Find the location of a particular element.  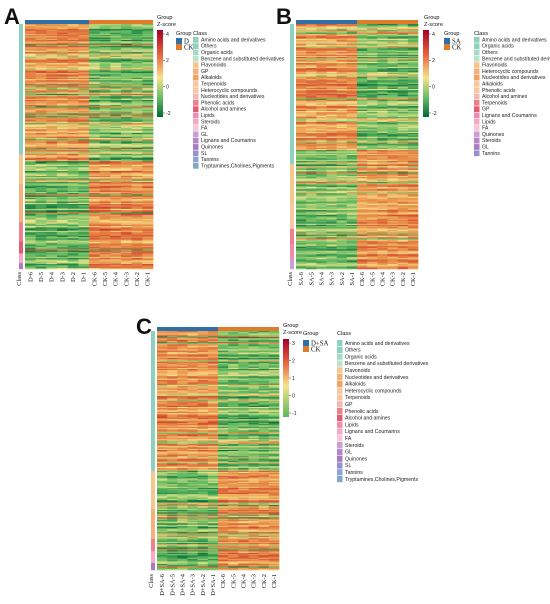

class-legend-label: Flavonoids is located at coordinates (494, 66).